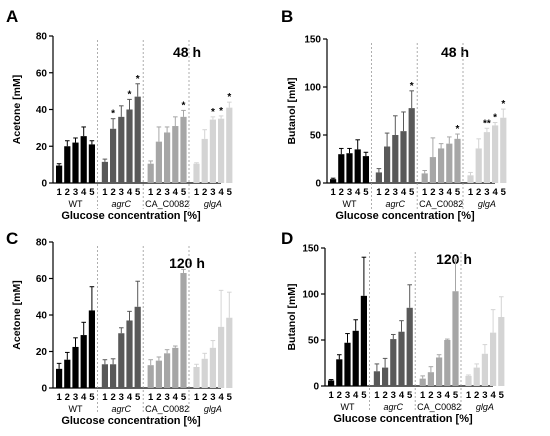 The image size is (550, 436). I want to click on panel-label: D, so click(287, 238).